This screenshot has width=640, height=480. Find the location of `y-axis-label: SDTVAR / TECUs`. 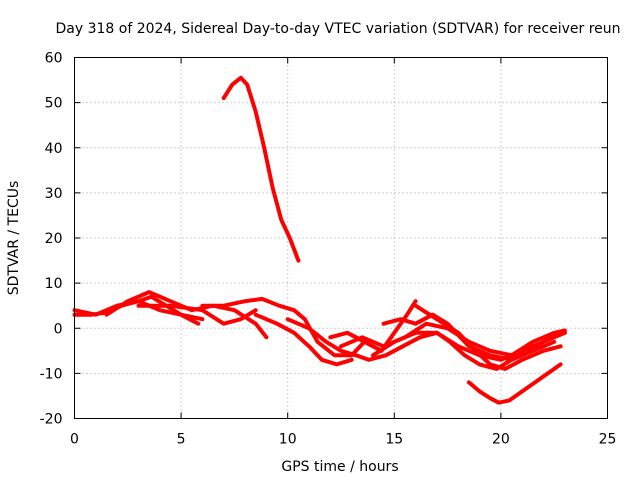

y-axis-label: SDTVAR / TECUs is located at coordinates (14, 238).